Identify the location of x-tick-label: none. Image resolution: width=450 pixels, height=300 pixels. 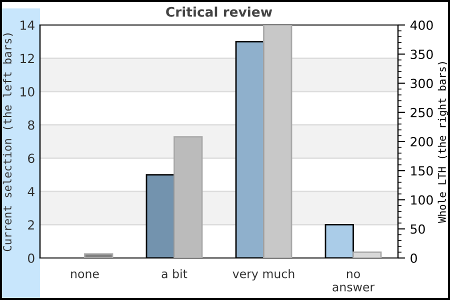
(85, 274).